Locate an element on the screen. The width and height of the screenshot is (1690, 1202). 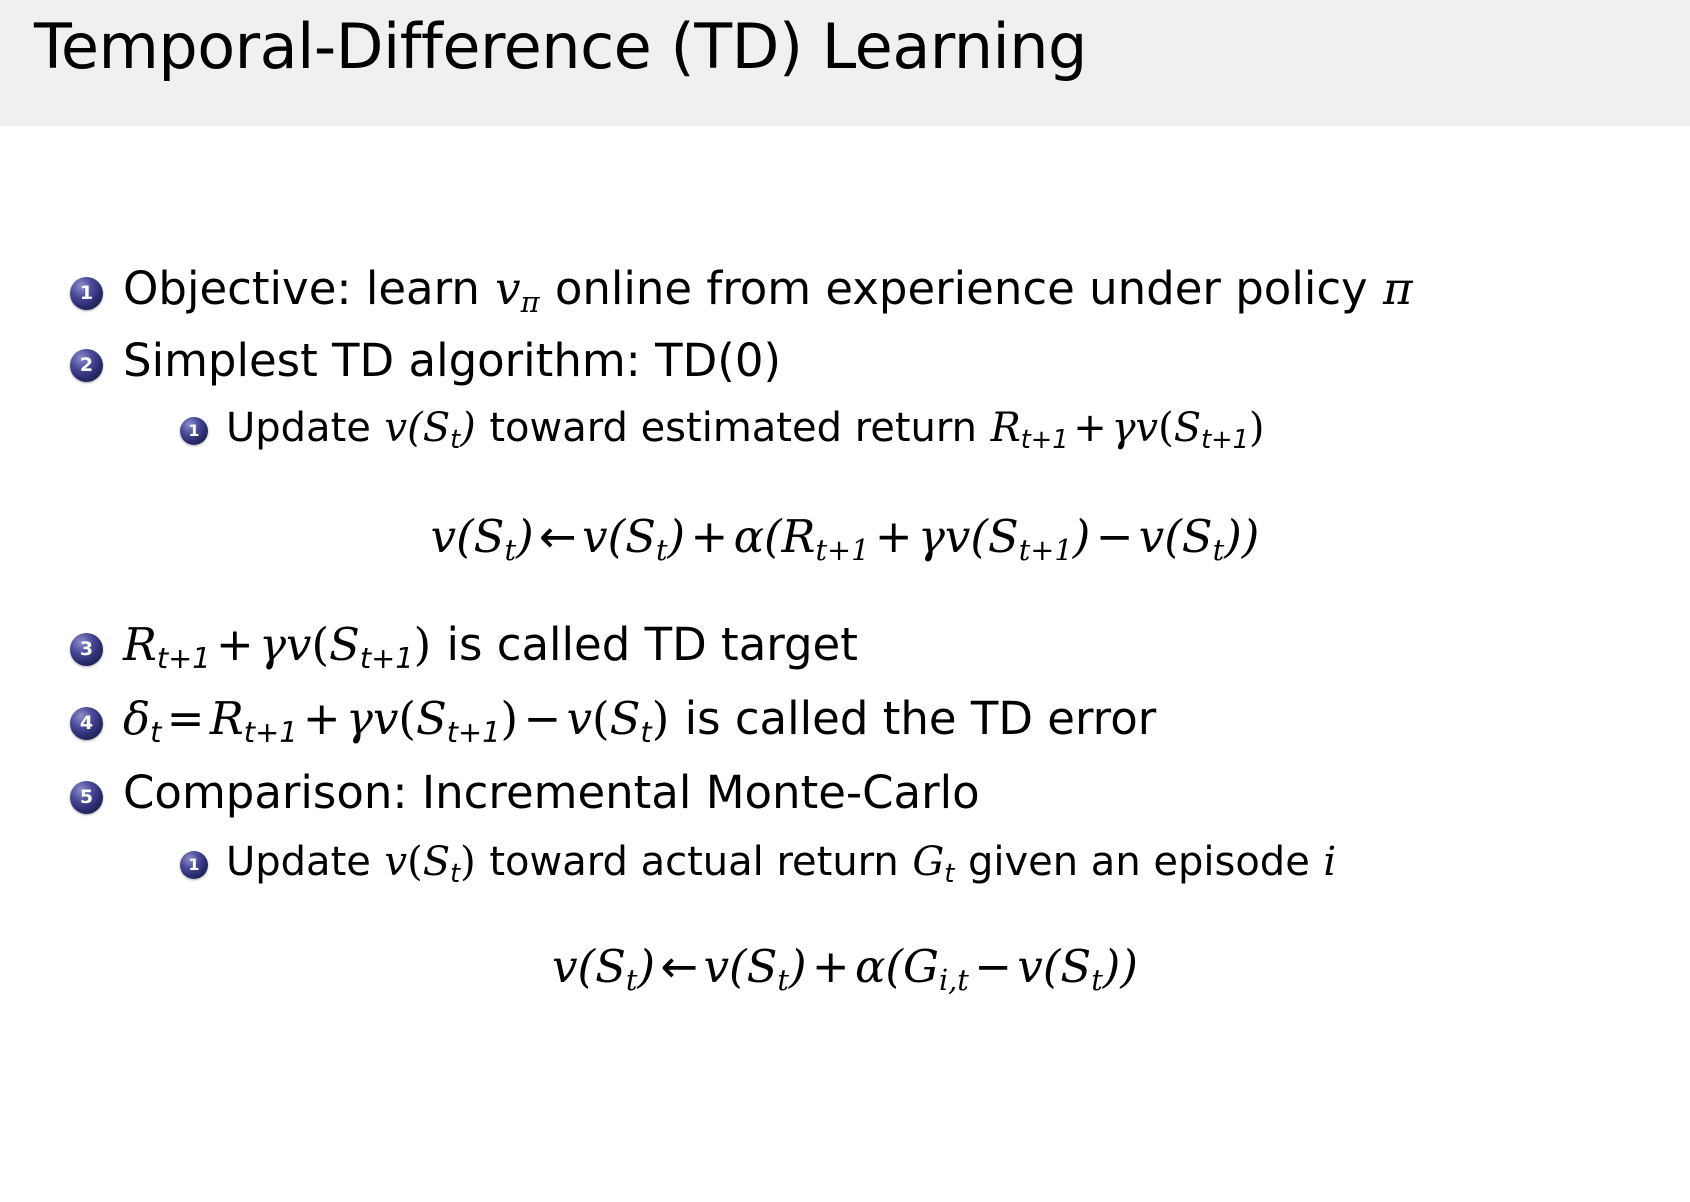
eq1-R: R is located at coordinates (798, 536).